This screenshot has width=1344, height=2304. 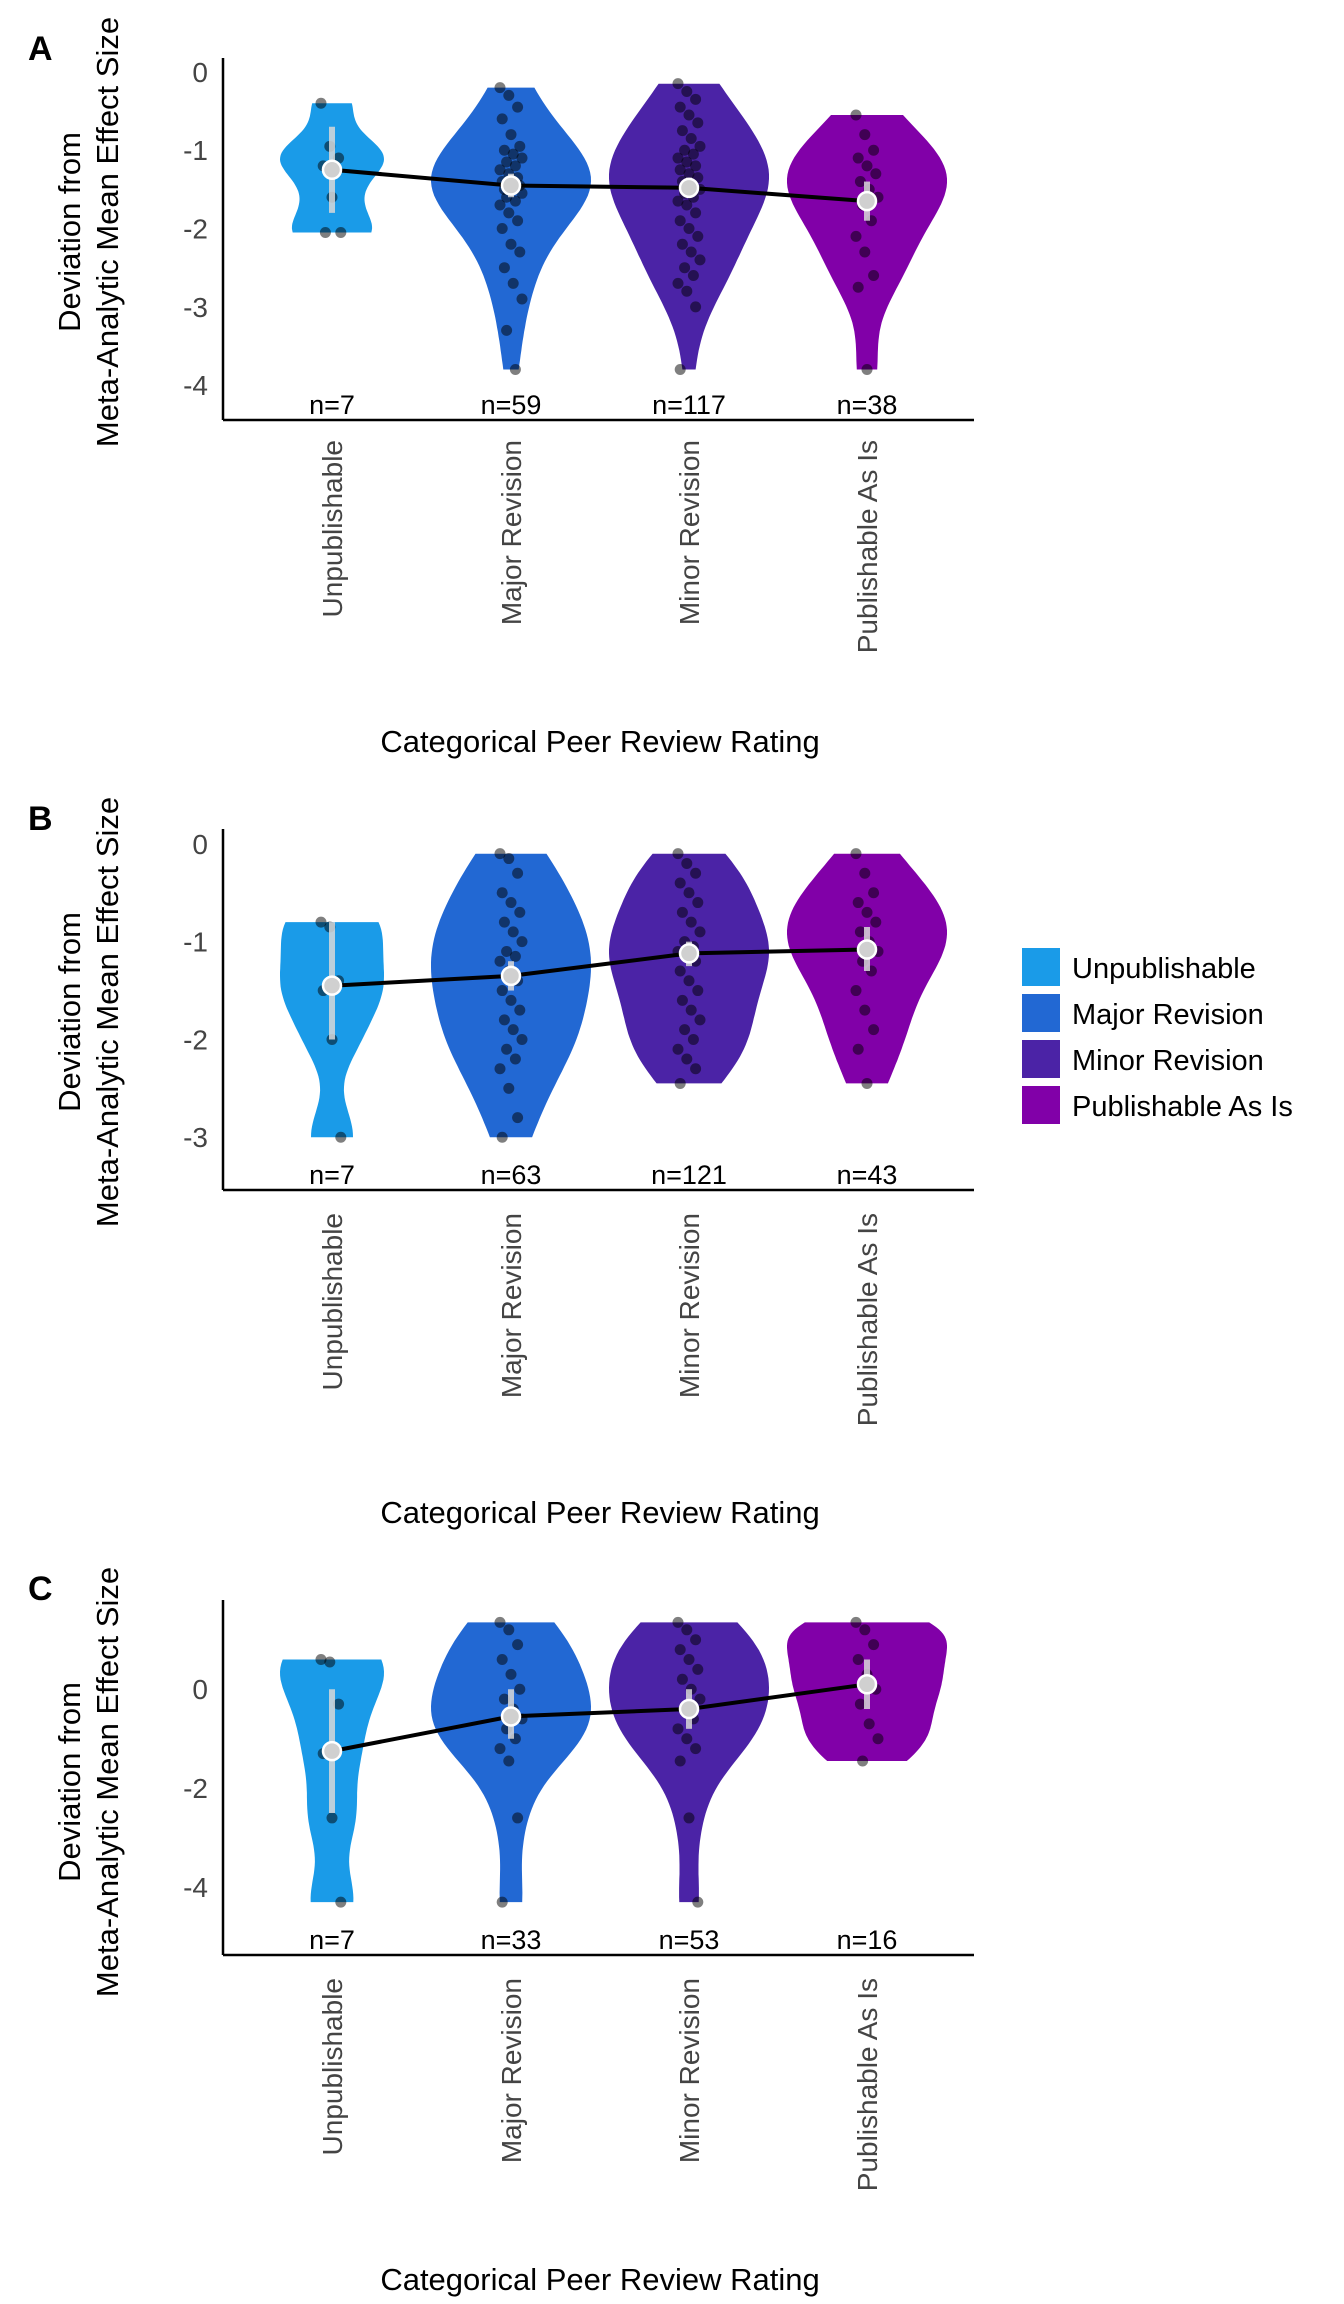 I want to click on legend-swatch-major-revision, so click(x=1041, y=1013).